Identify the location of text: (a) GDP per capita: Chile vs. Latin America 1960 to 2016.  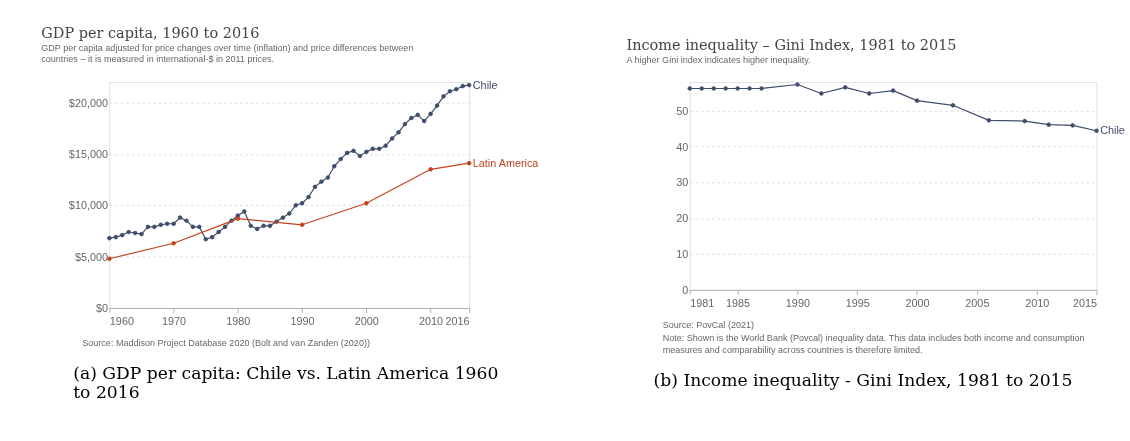
(286, 382).